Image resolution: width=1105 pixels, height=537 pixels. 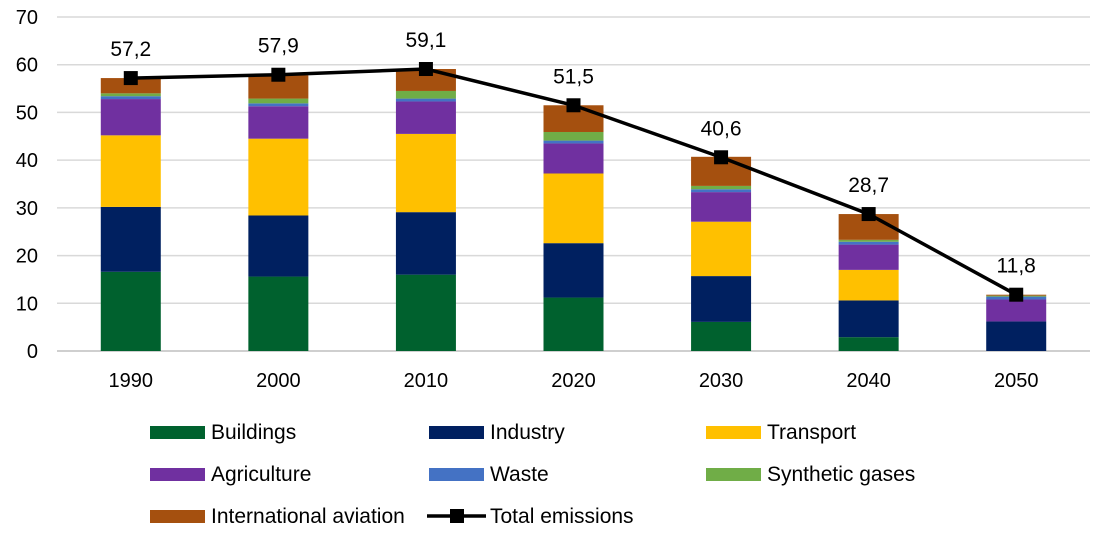 I want to click on y-axis: 0 10 20 30 40 50 60 70, so click(x=27, y=185).